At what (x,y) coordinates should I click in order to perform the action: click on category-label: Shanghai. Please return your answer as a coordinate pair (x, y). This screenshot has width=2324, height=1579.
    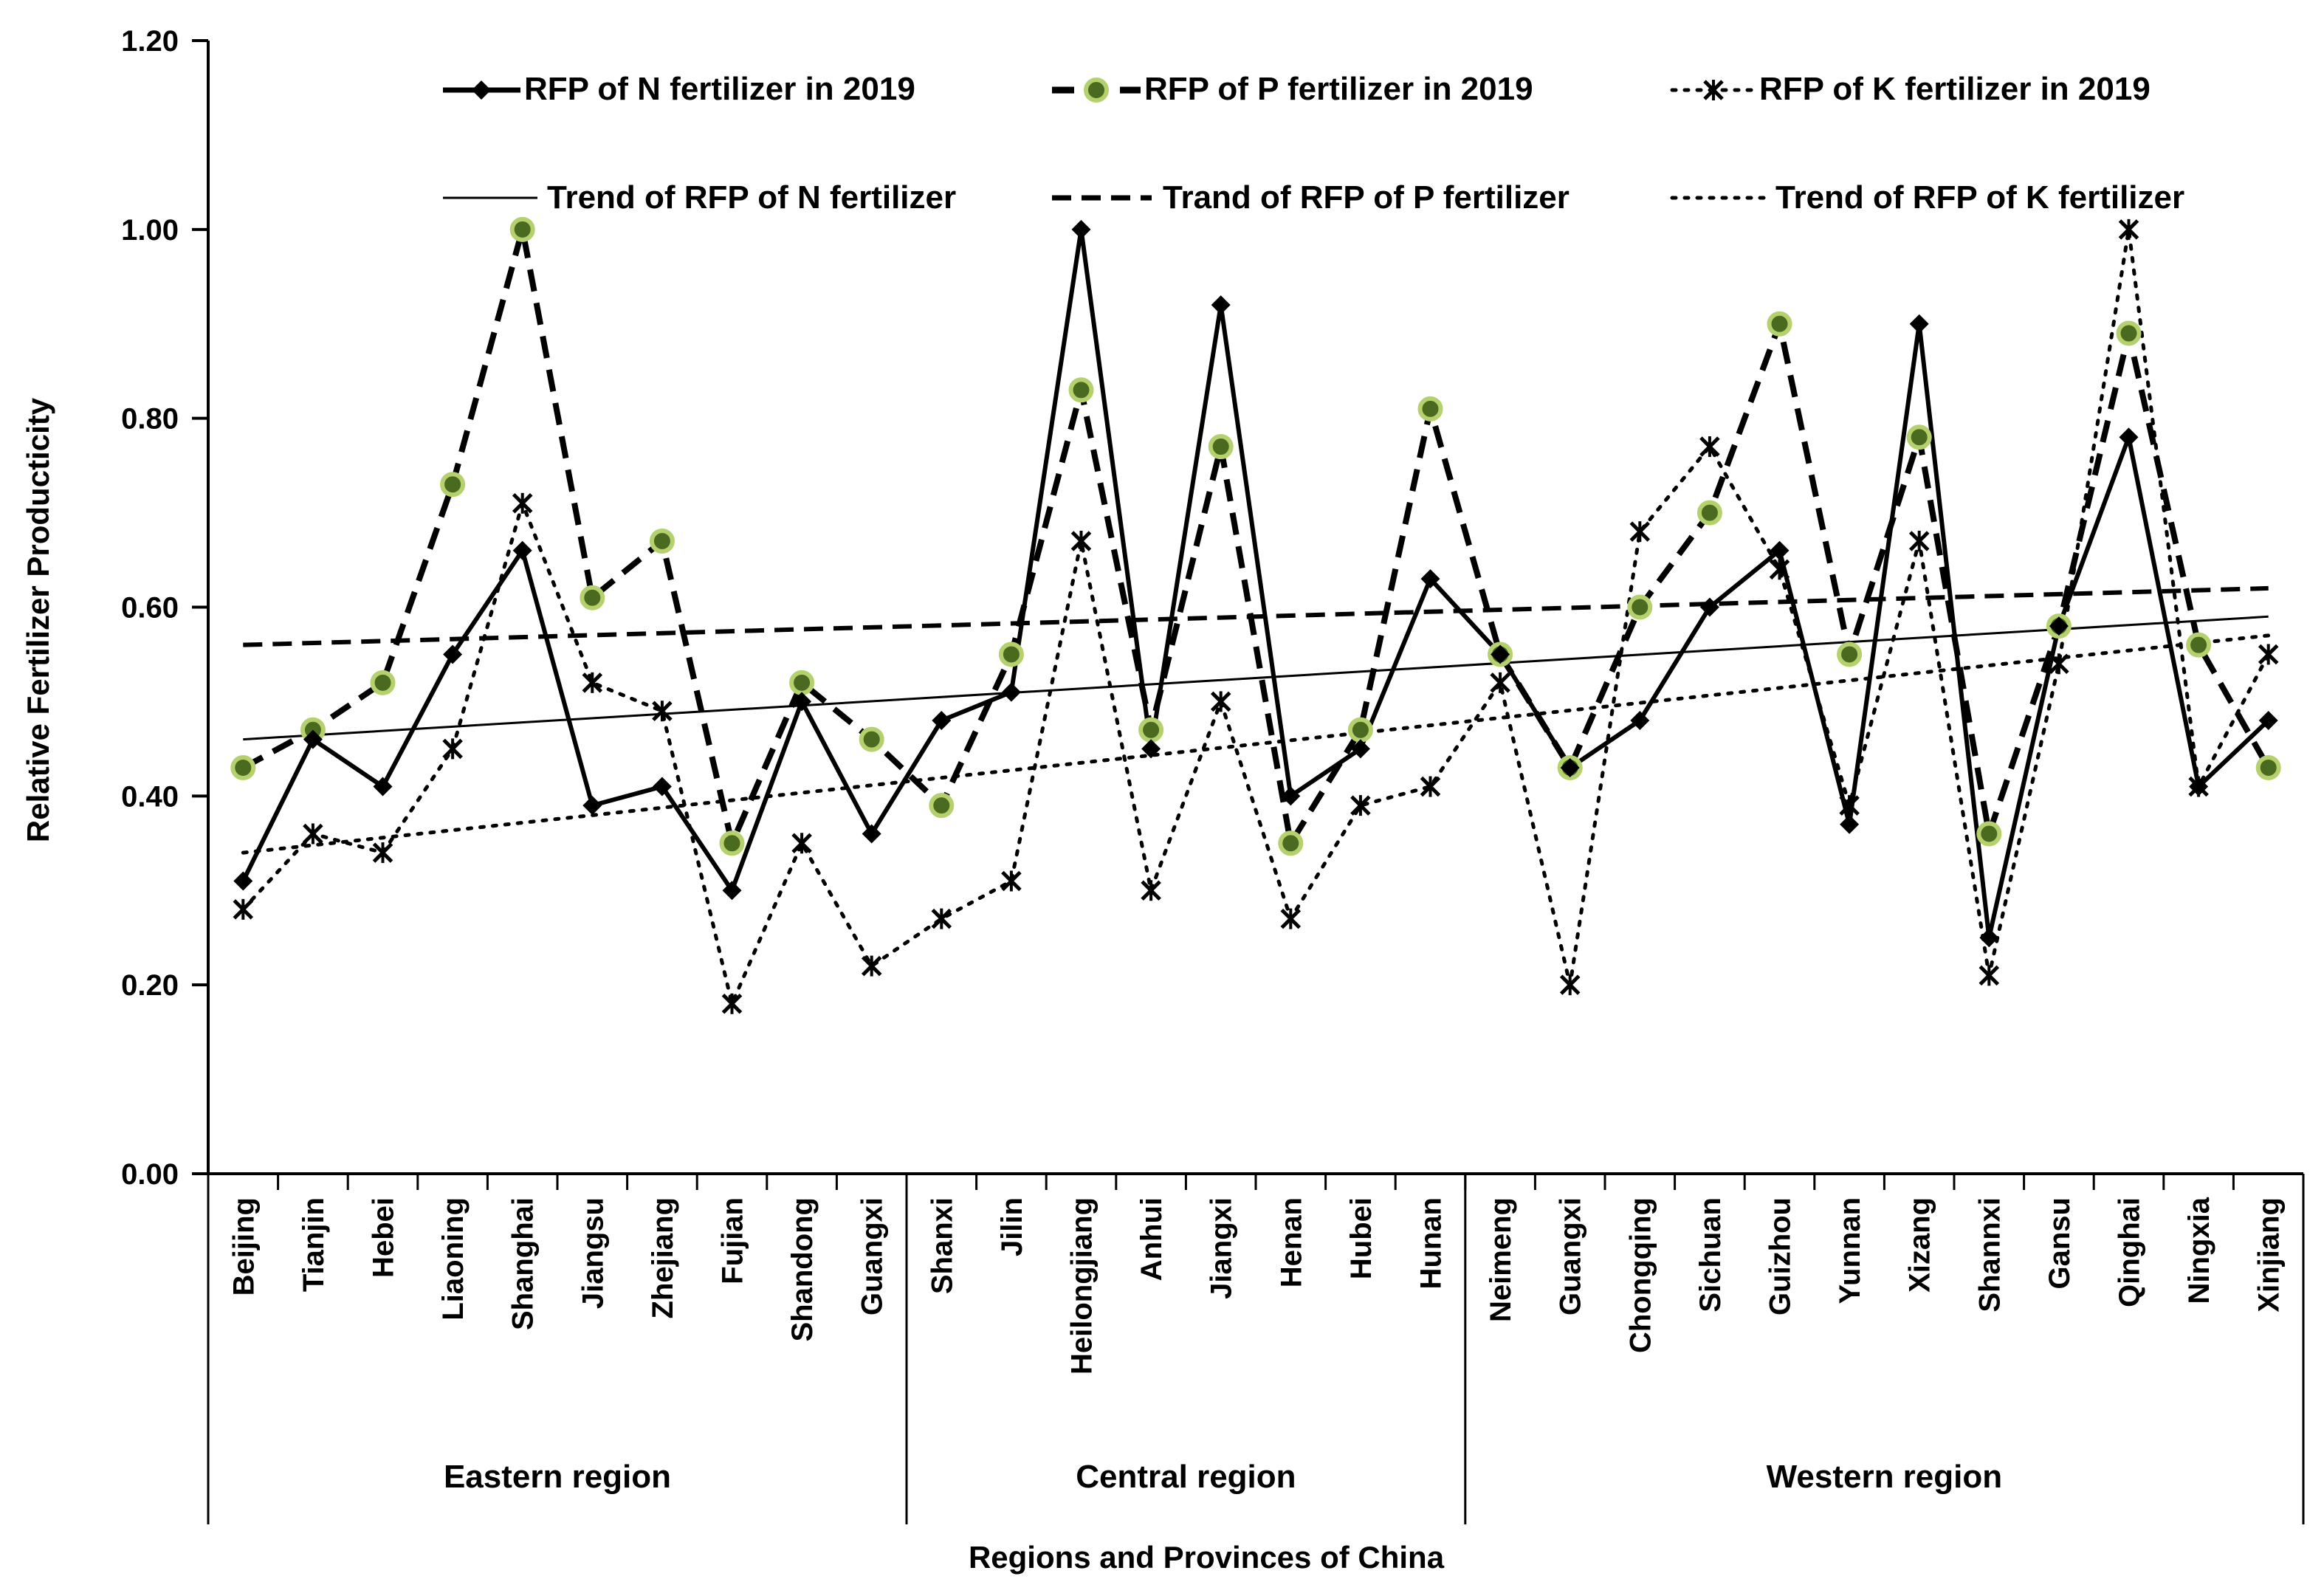
    Looking at the image, I should click on (523, 1264).